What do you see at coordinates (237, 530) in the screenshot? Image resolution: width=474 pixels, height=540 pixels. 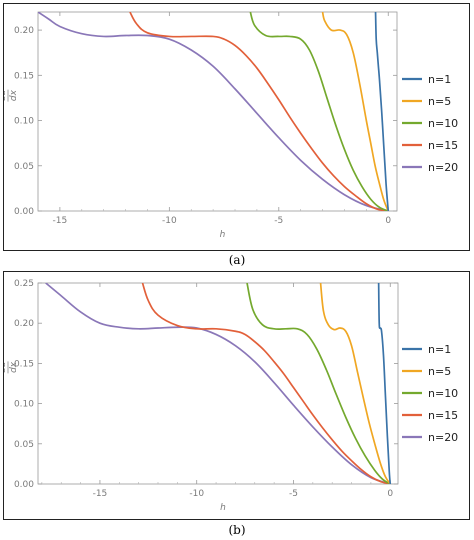 I see `caption-b: (b)` at bounding box center [237, 530].